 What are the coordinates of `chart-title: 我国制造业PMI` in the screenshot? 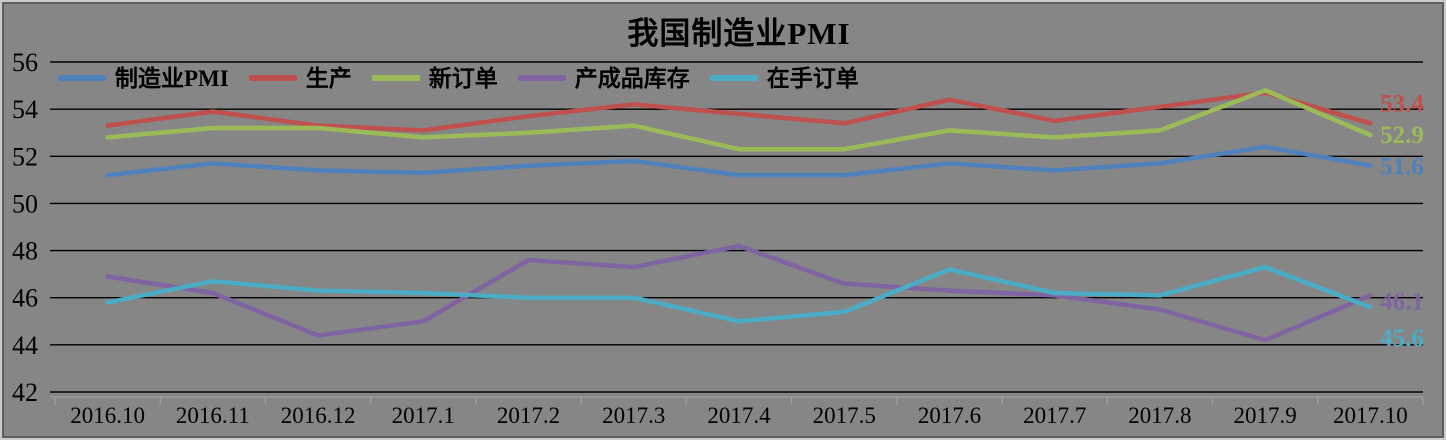 It's located at (739, 33).